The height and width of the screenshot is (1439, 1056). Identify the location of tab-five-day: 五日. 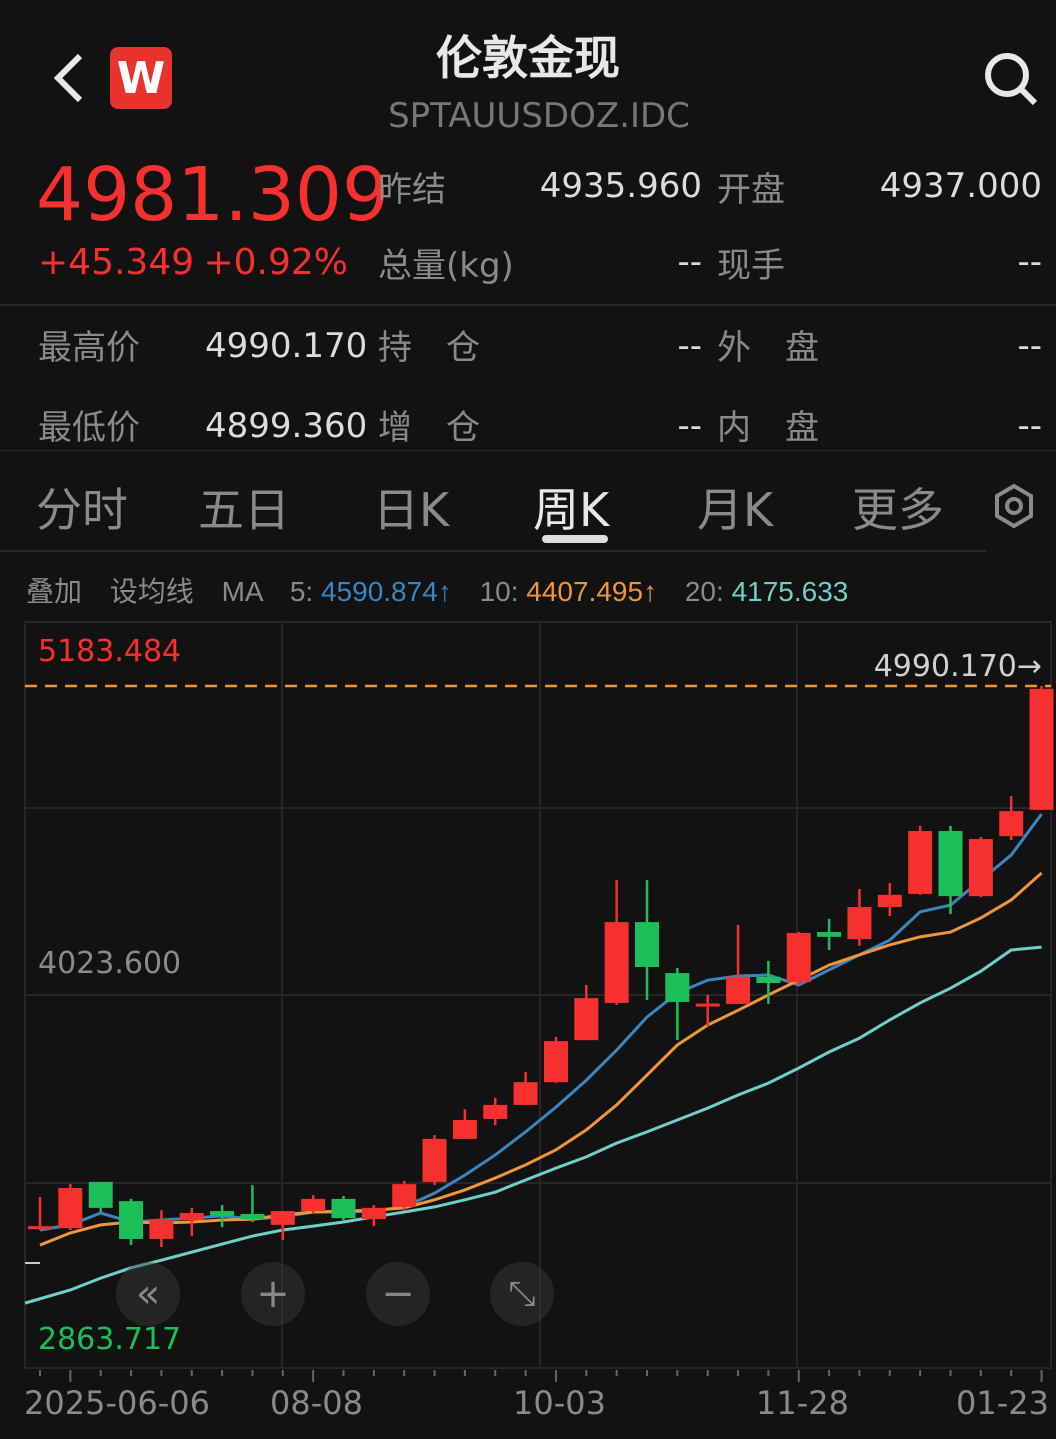
(244, 510).